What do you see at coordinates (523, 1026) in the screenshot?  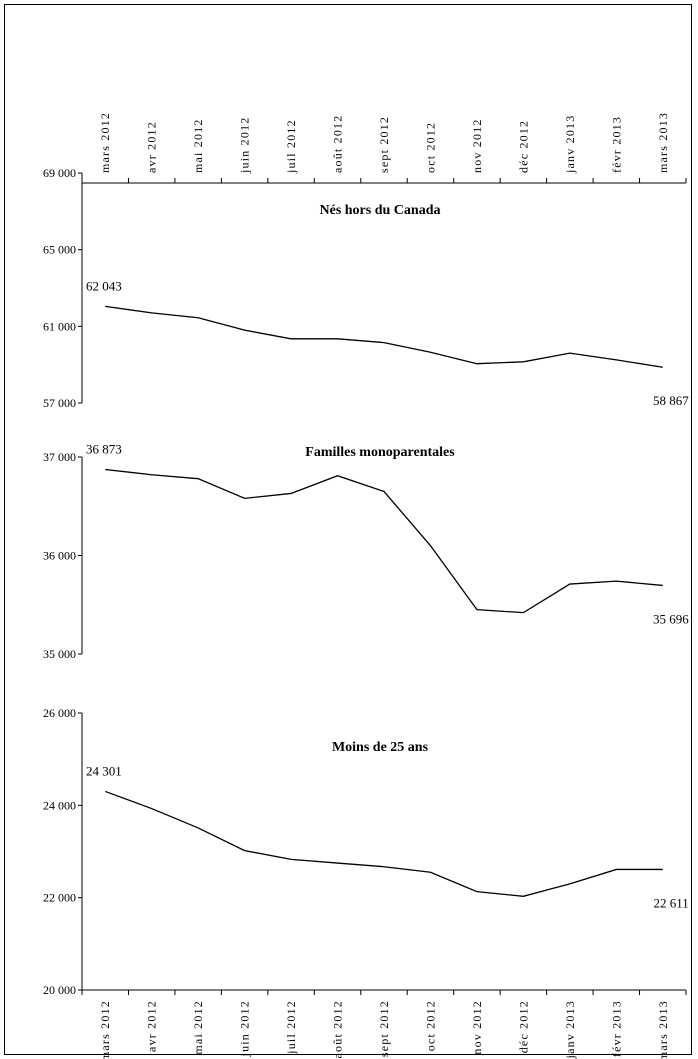 I see `bottom-x-tick-label: déc 2012` at bounding box center [523, 1026].